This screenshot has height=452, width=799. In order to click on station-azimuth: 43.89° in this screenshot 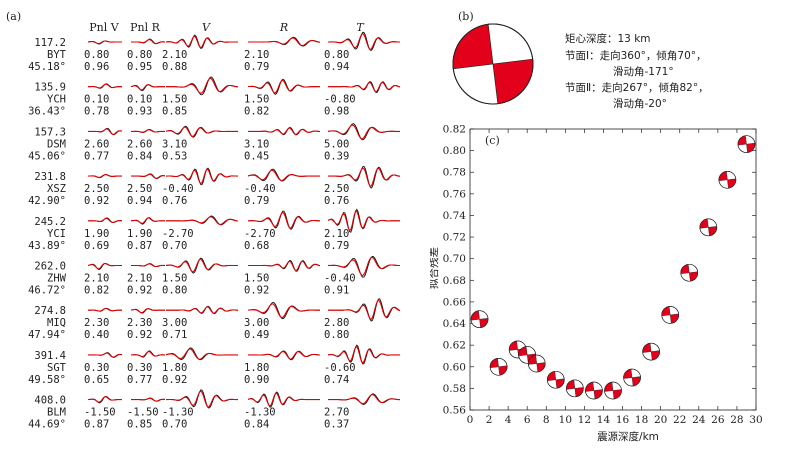, I will do `click(47, 246)`.